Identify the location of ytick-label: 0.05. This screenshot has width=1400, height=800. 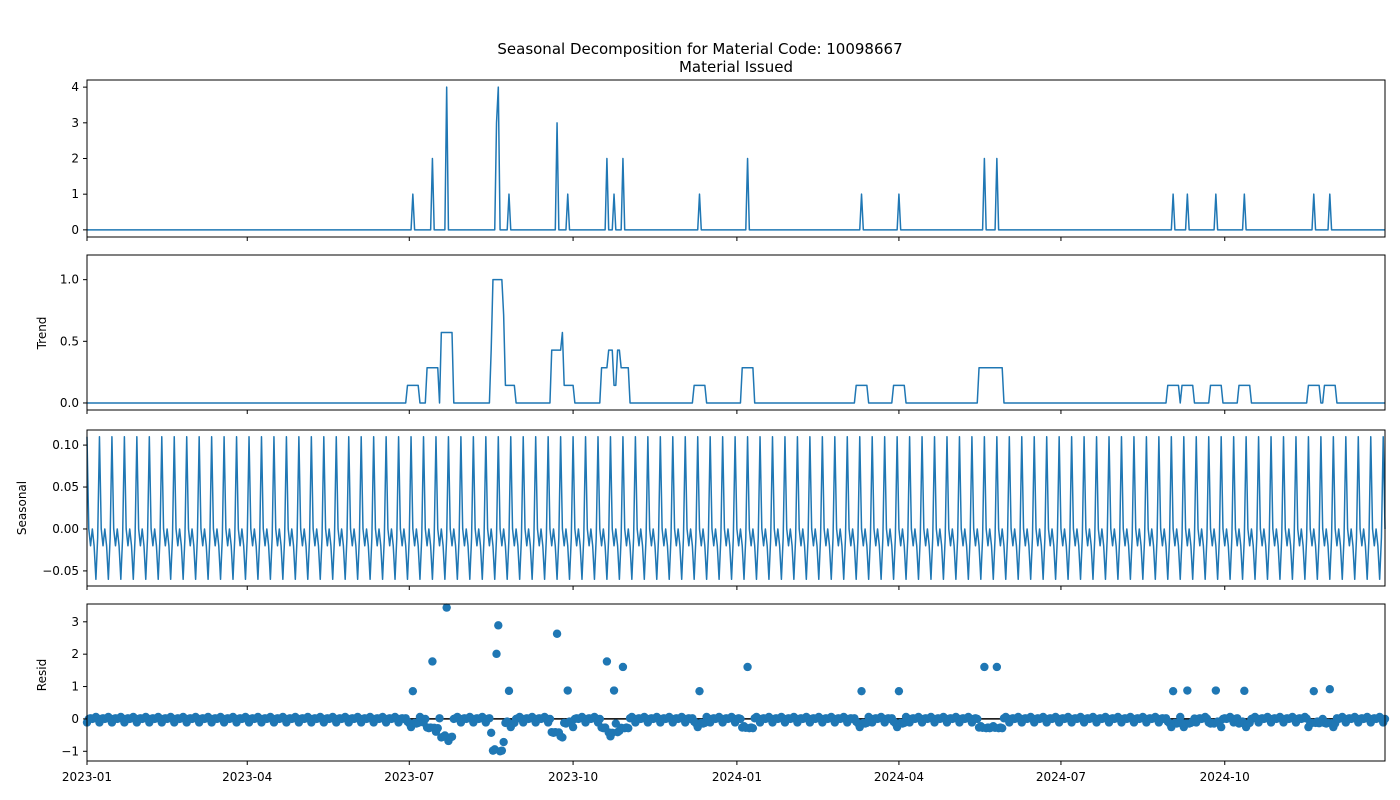
(65, 487).